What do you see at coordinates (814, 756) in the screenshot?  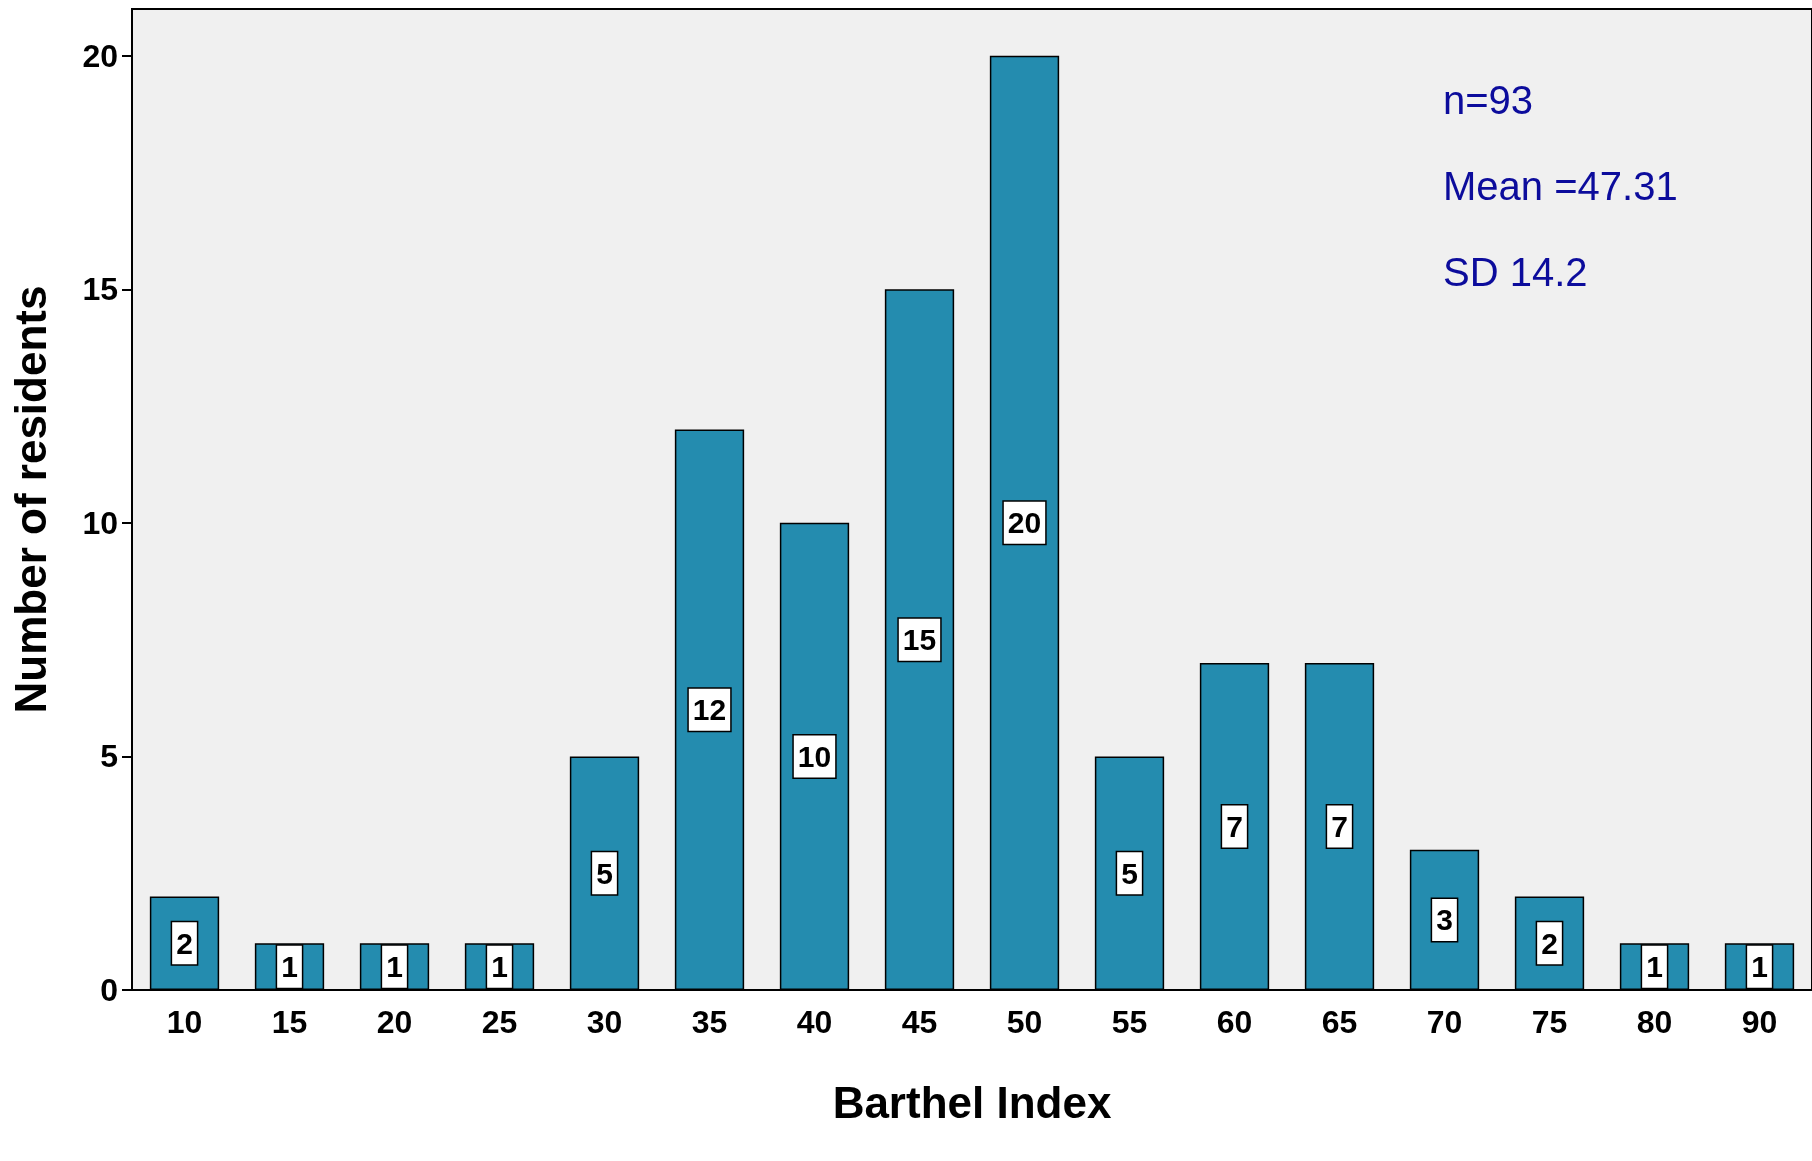 I see `data-label: 10` at bounding box center [814, 756].